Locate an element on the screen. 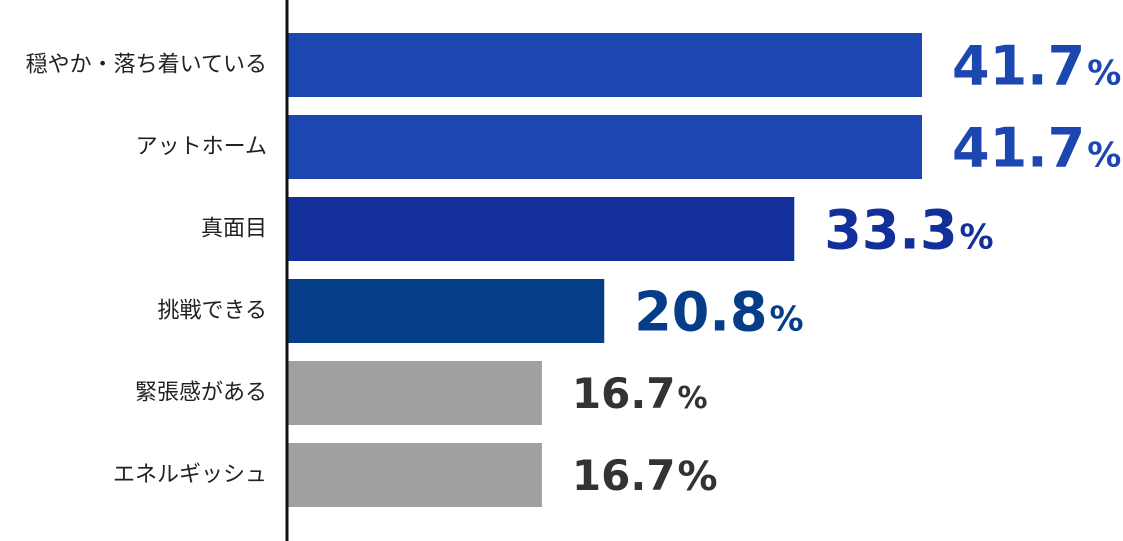 The height and width of the screenshot is (541, 1123). value-unit-1: % is located at coordinates (1104, 73).